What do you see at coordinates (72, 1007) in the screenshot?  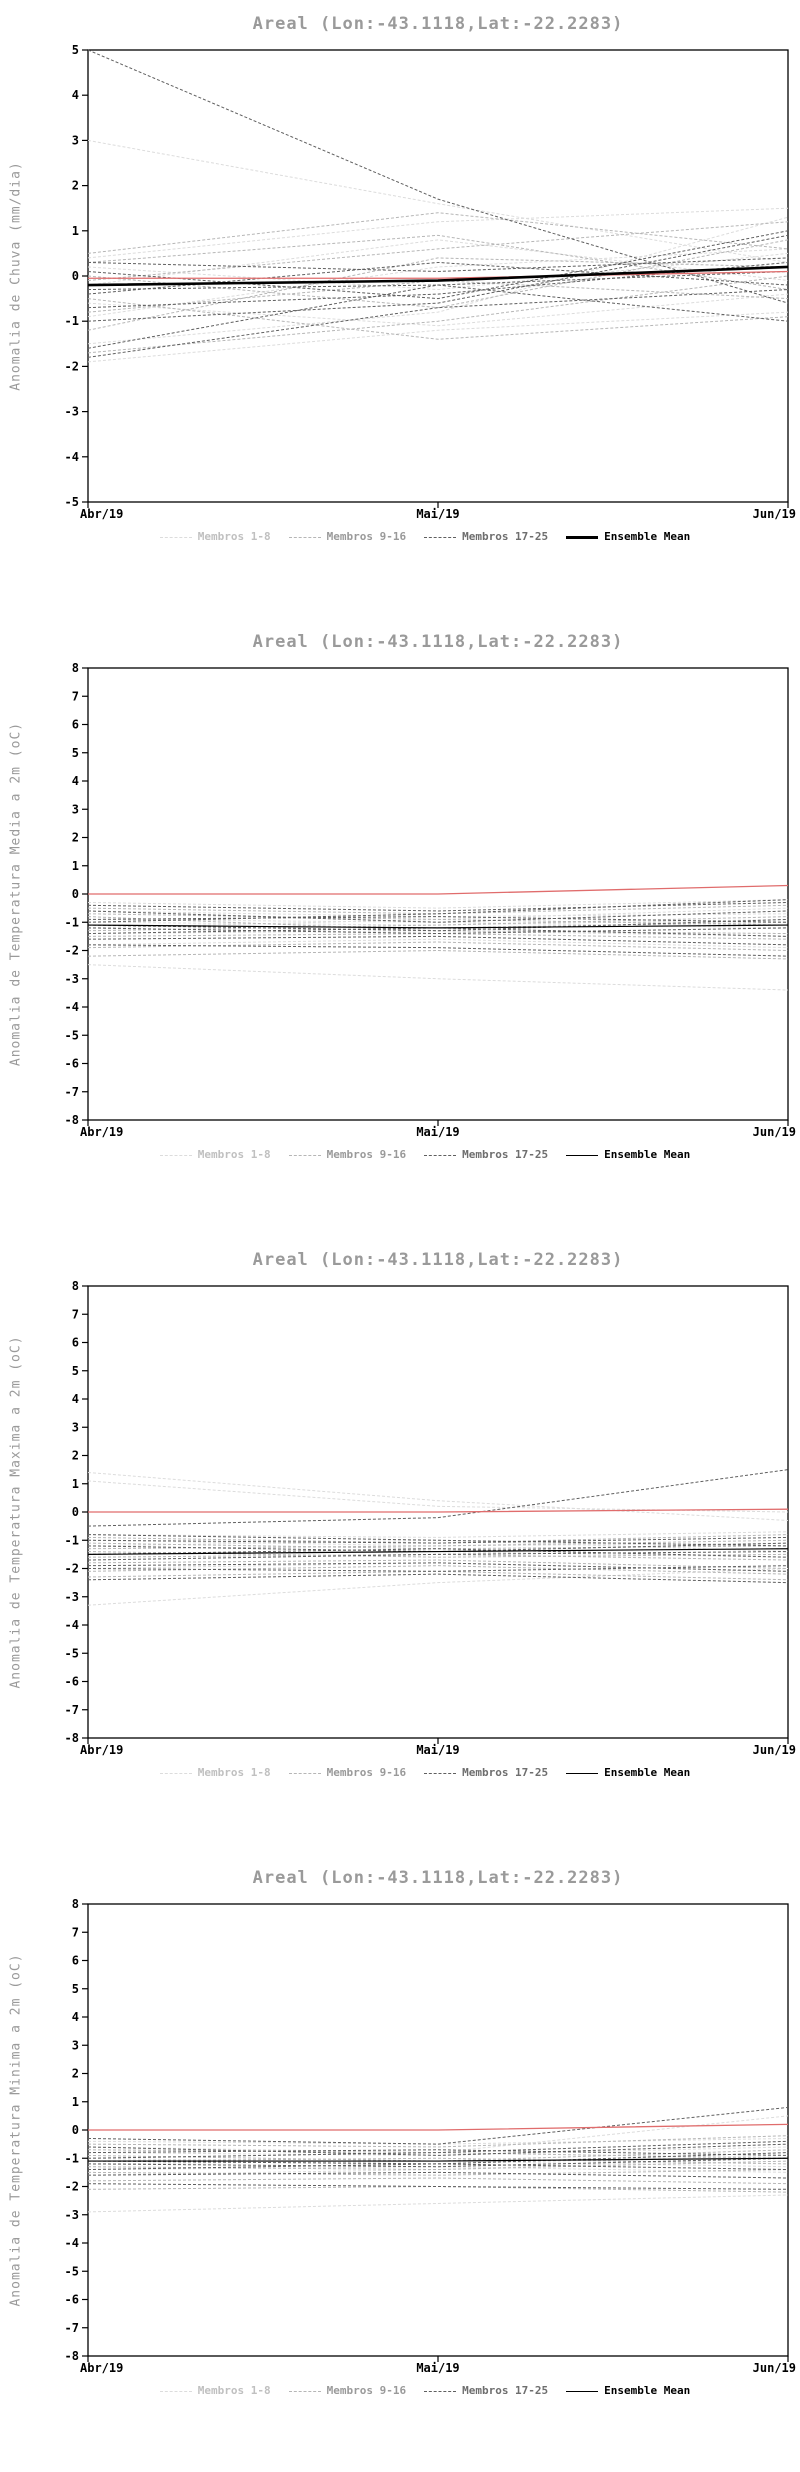 I see `y-tick-label: -4` at bounding box center [72, 1007].